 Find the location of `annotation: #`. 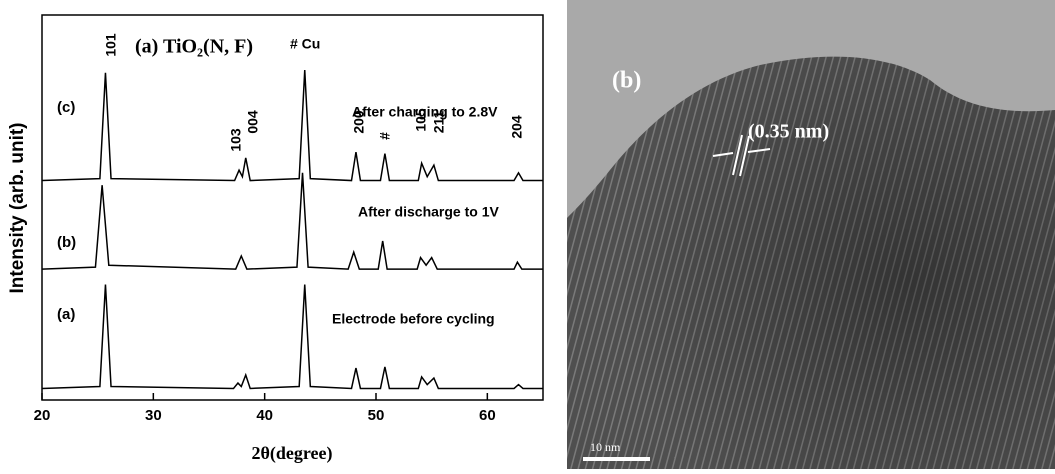

annotation: # is located at coordinates (385, 136).